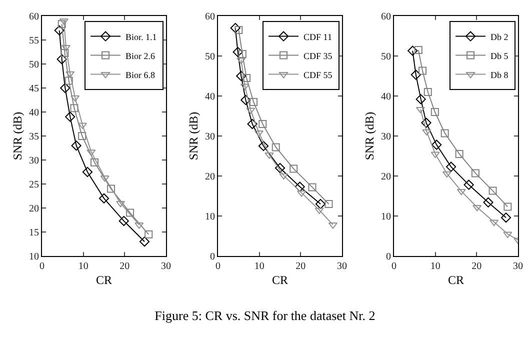  I want to click on legend-label: CDF 35, so click(318, 55).